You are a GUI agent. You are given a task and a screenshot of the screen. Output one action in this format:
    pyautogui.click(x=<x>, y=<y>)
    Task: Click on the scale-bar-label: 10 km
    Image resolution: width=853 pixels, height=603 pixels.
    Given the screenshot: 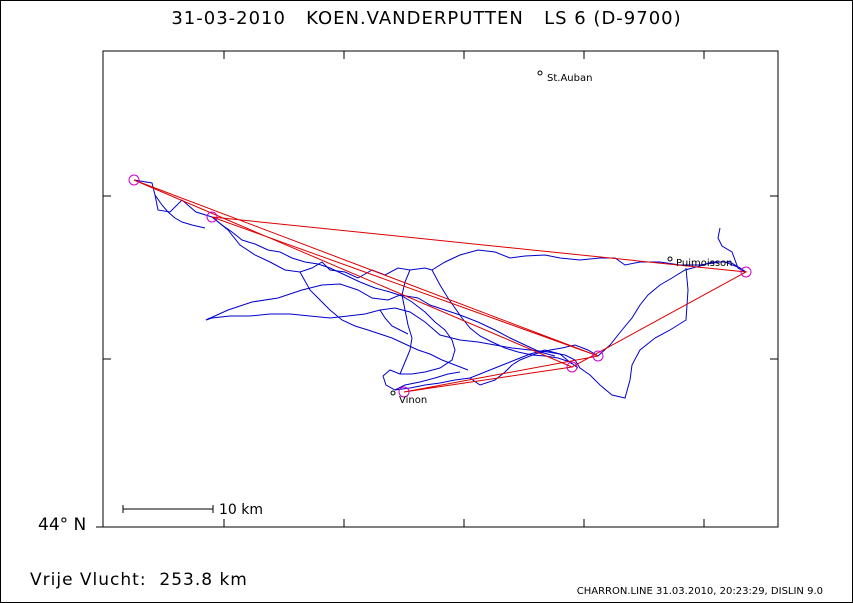 What is the action you would take?
    pyautogui.click(x=241, y=510)
    